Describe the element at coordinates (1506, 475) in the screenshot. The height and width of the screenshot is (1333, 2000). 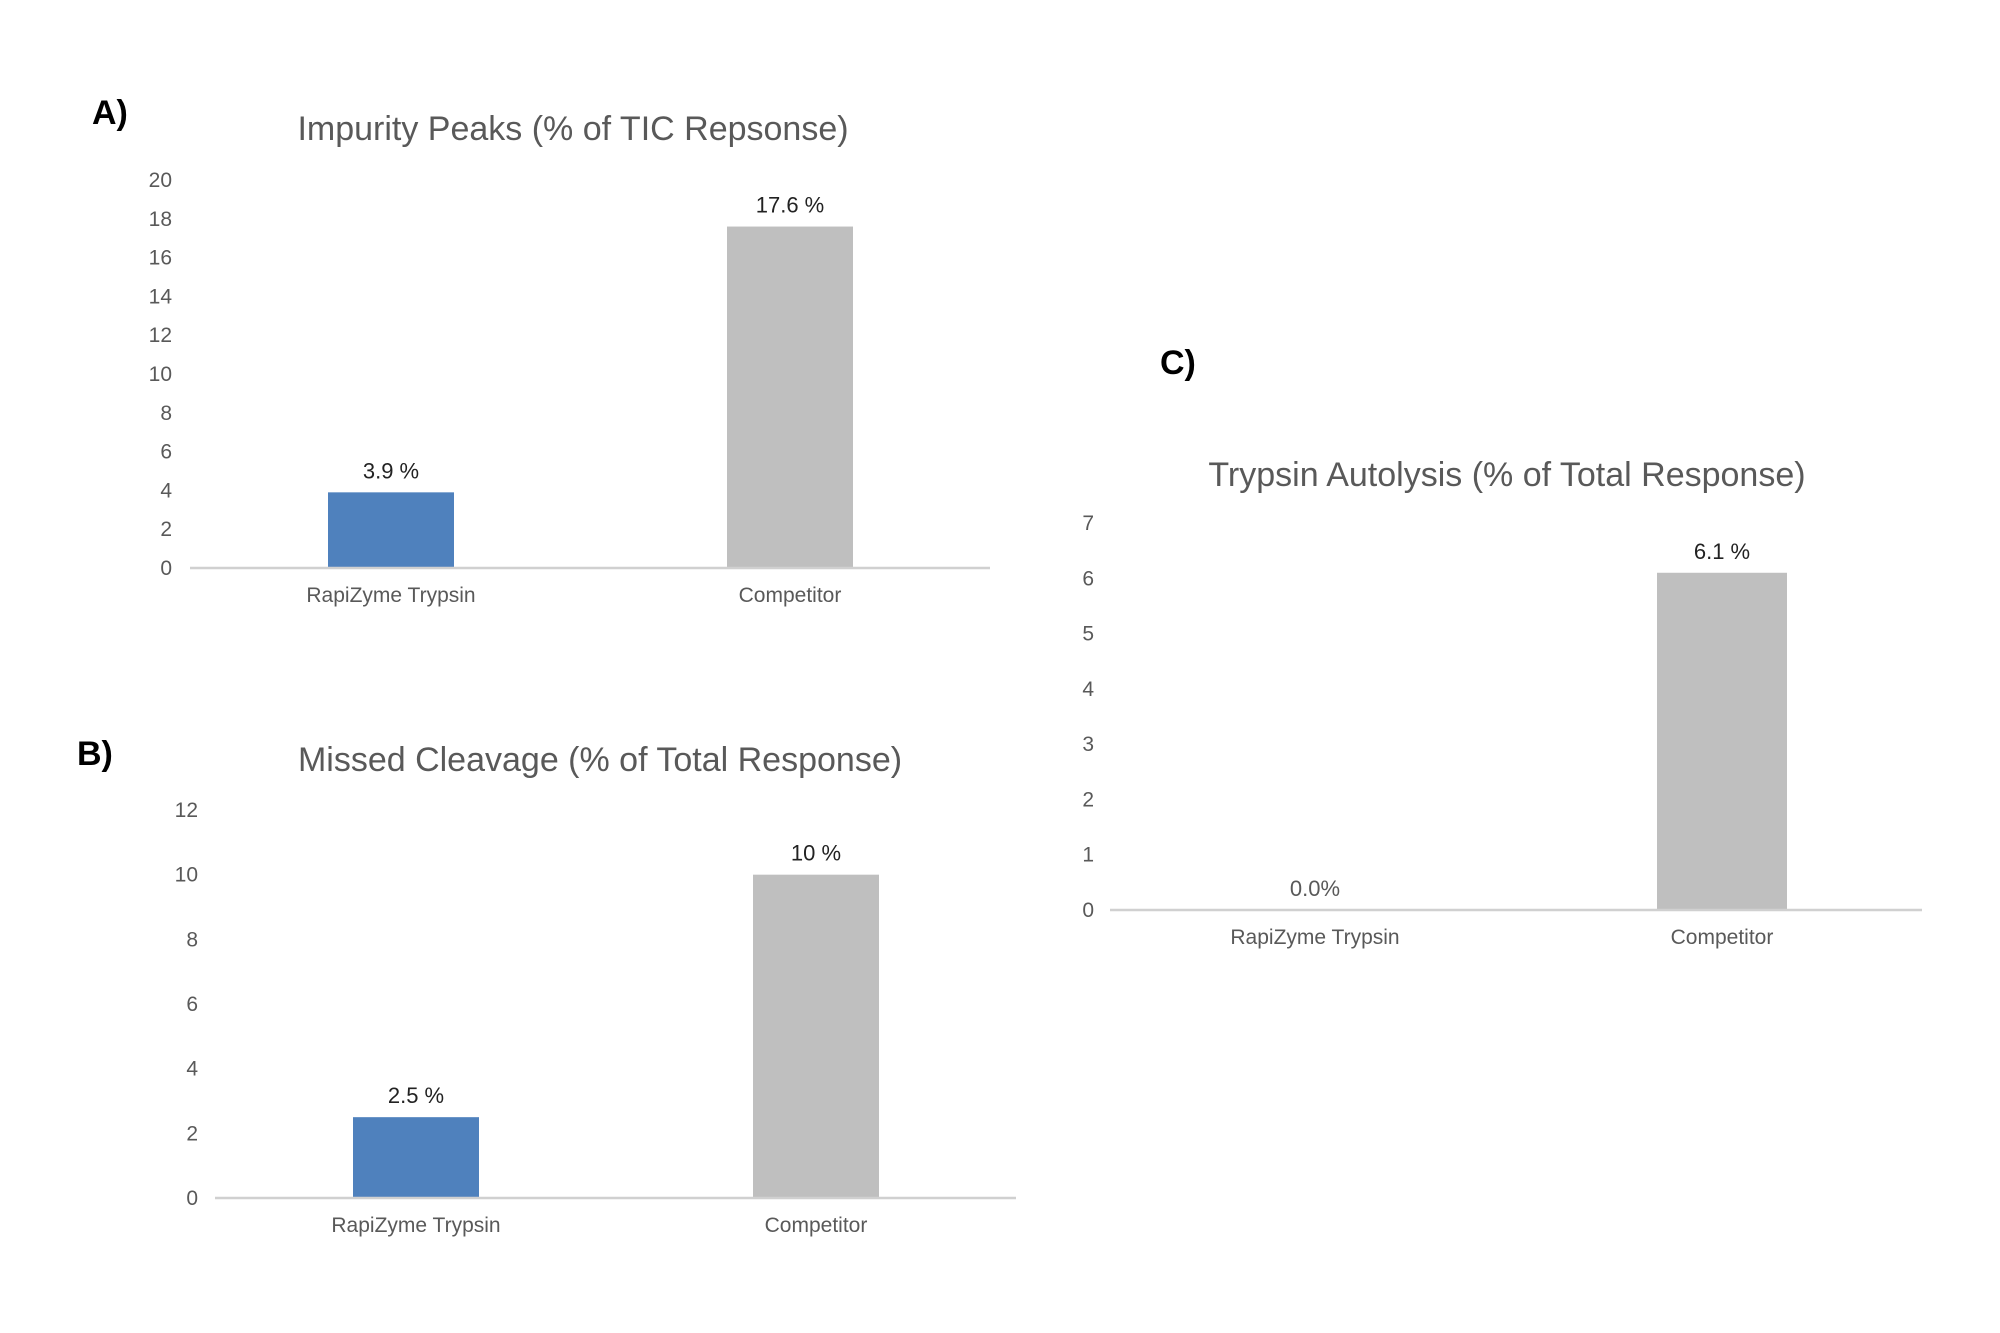
I see `chart-title-c: Trypsin Autolysis (% of Total Response)` at that location.